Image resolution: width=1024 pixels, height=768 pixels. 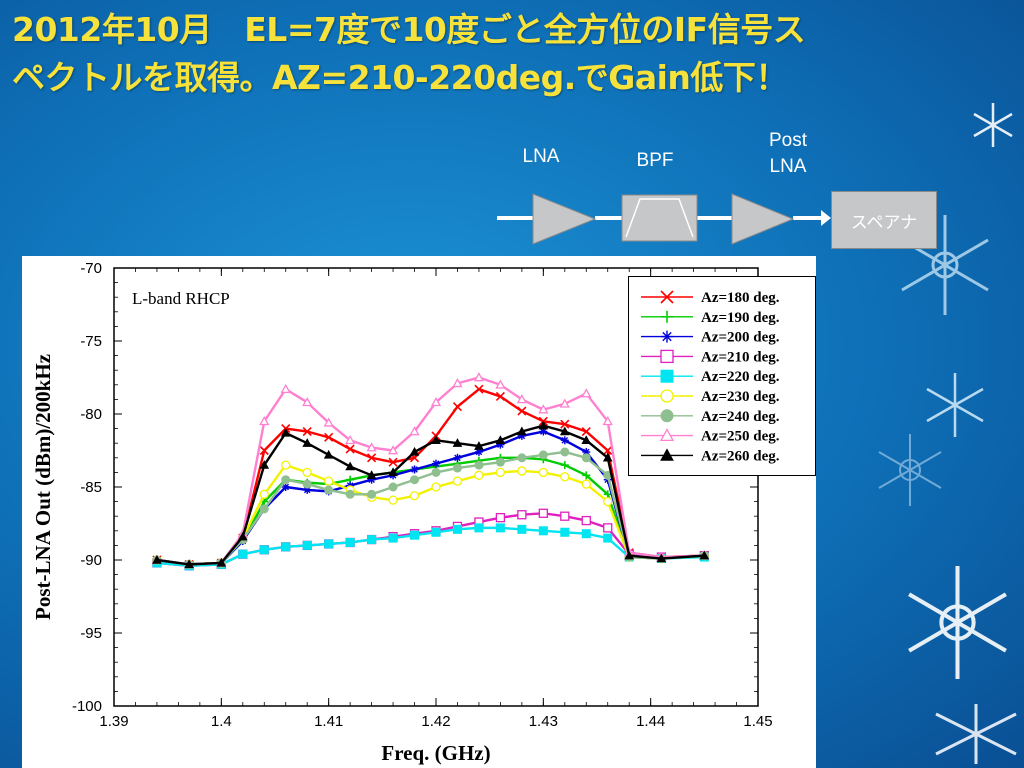 I want to click on spectrum-analyzer-block: スペアナ, so click(x=884, y=220).